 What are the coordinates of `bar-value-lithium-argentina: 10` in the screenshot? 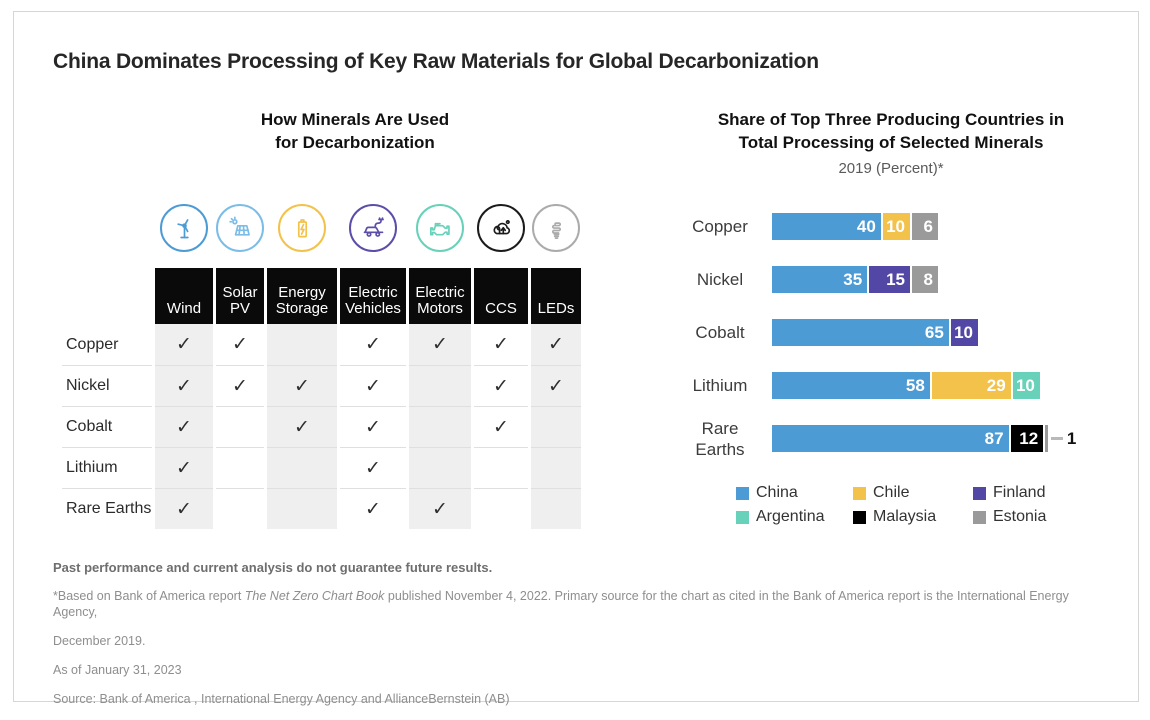 It's located at (1025, 385).